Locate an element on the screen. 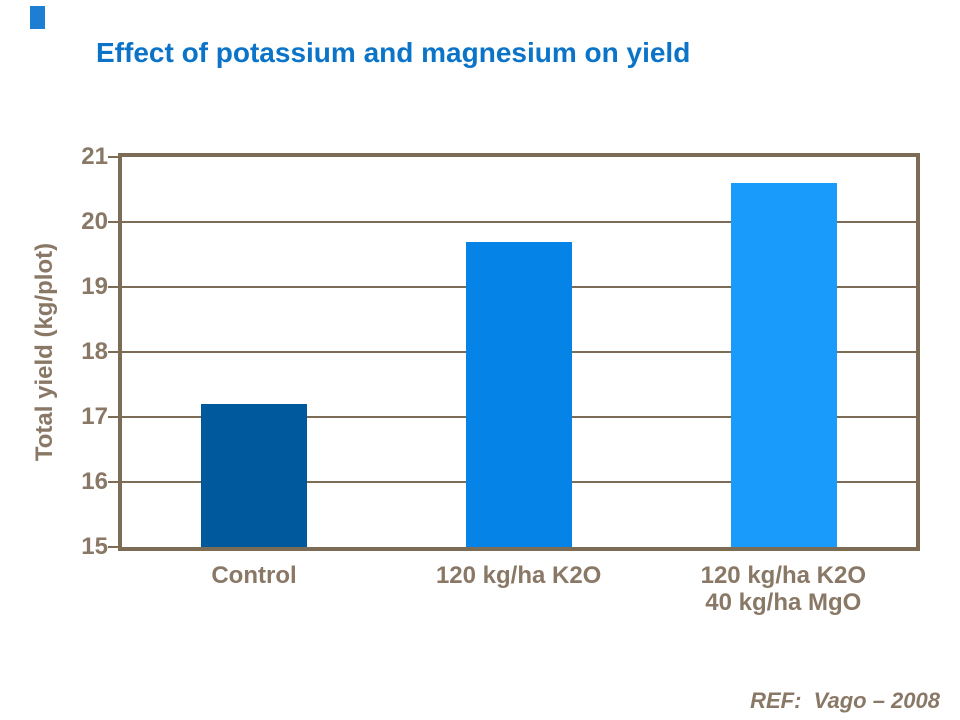 This screenshot has height=720, width=960. accent-mark is located at coordinates (37, 17).